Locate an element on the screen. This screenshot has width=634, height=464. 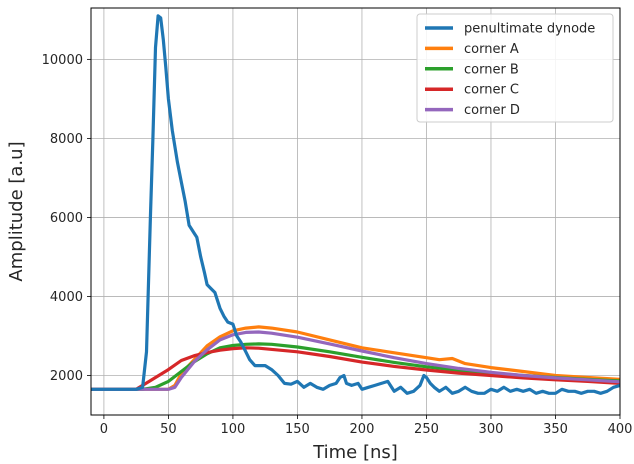
x-tick-label: 50 is located at coordinates (168, 429).